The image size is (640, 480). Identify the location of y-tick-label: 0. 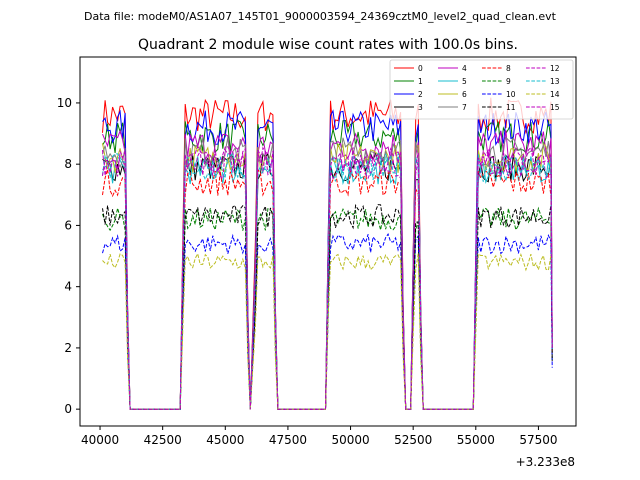
(68, 409).